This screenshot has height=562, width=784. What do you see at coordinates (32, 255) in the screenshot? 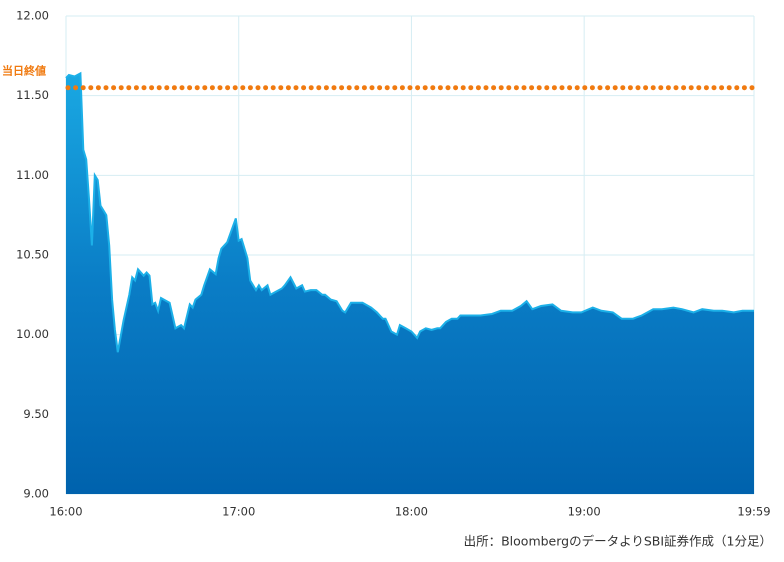
I see `y-tick-label: 10.50` at bounding box center [32, 255].